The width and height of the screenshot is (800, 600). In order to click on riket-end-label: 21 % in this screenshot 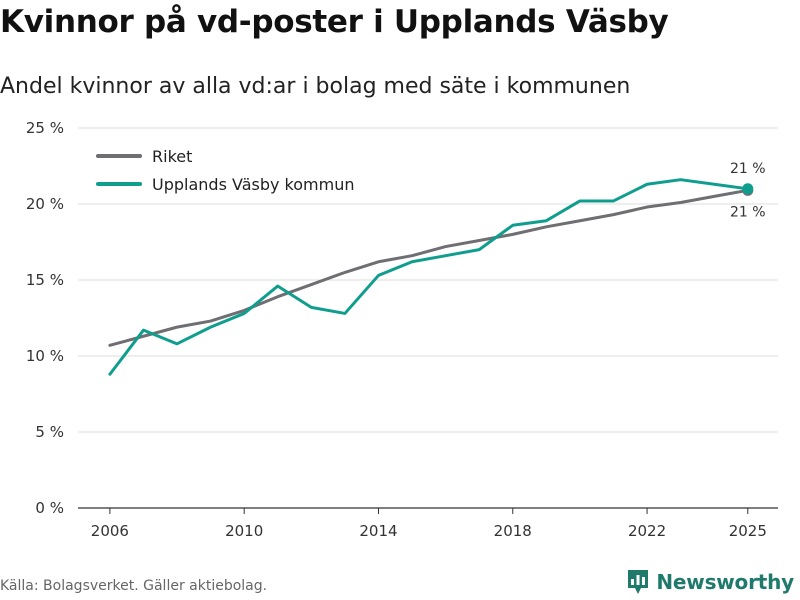, I will do `click(748, 212)`.